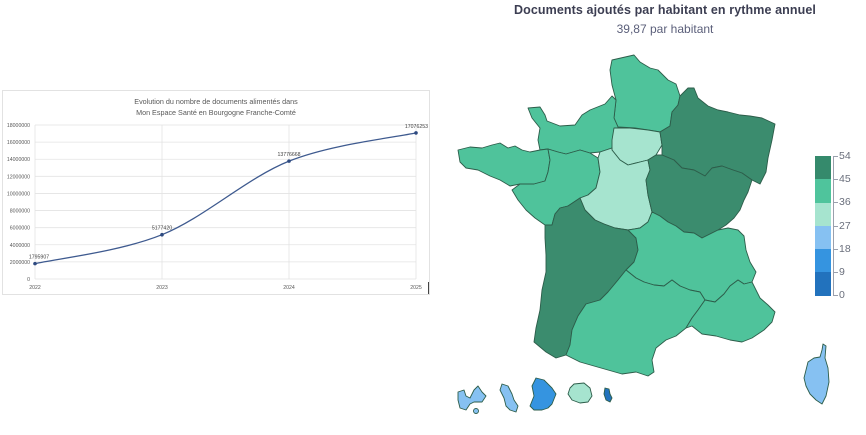  What do you see at coordinates (20, 229) in the screenshot?
I see `y-axis-tick-label: 6000000` at bounding box center [20, 229].